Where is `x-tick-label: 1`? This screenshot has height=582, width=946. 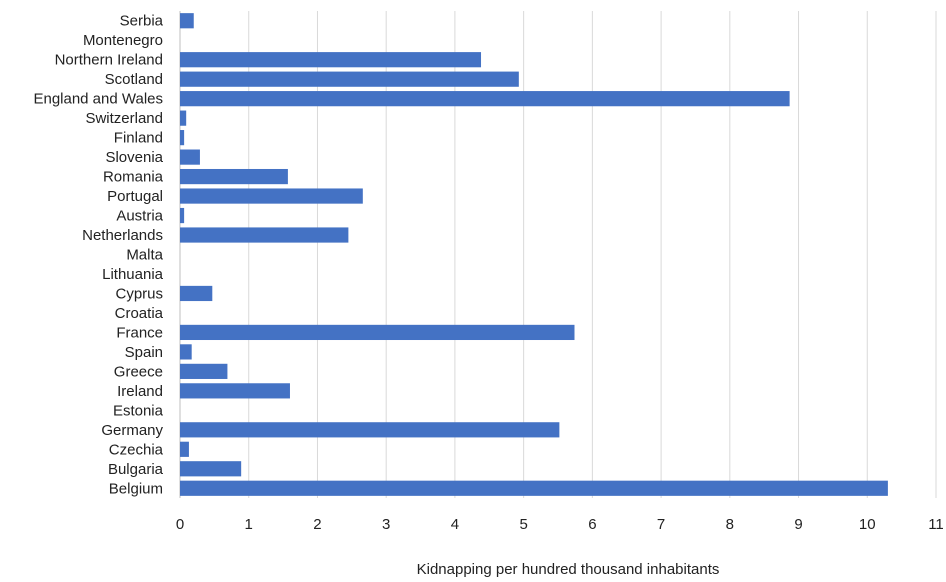 x-tick-label: 1 is located at coordinates (249, 524).